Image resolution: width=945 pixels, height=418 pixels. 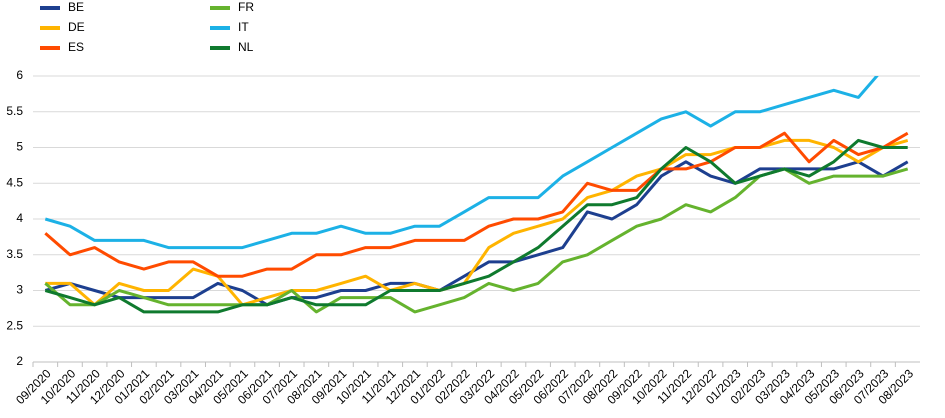 I want to click on y-tick-label: 5.5, so click(x=14, y=111).